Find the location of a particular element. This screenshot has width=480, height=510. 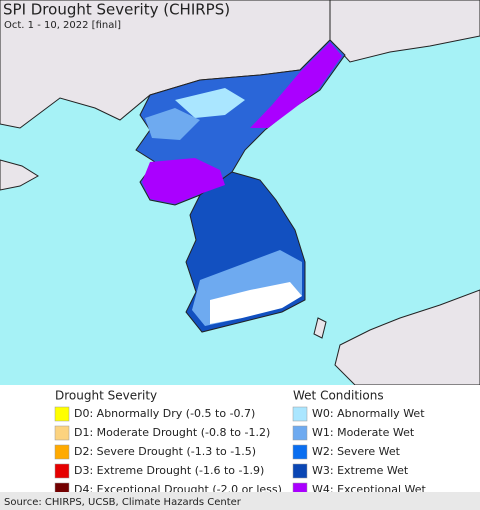

legend-title: Drought Severity is located at coordinates (106, 396).